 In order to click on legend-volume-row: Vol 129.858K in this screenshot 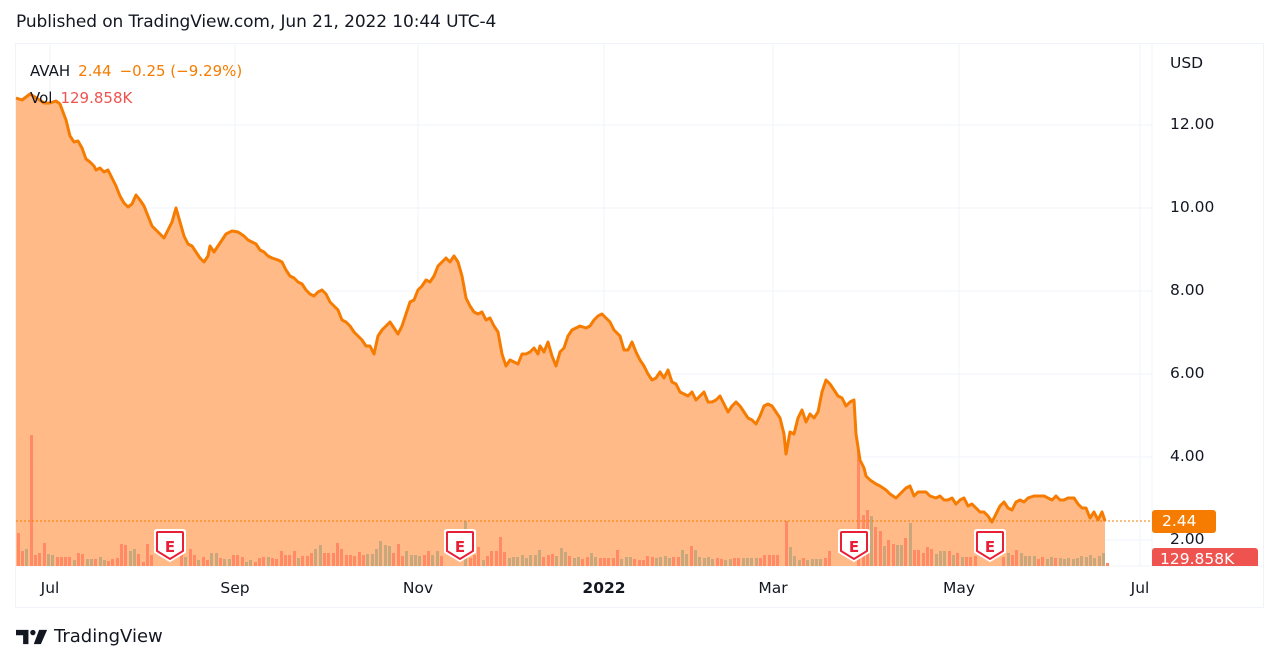, I will do `click(140, 98)`.